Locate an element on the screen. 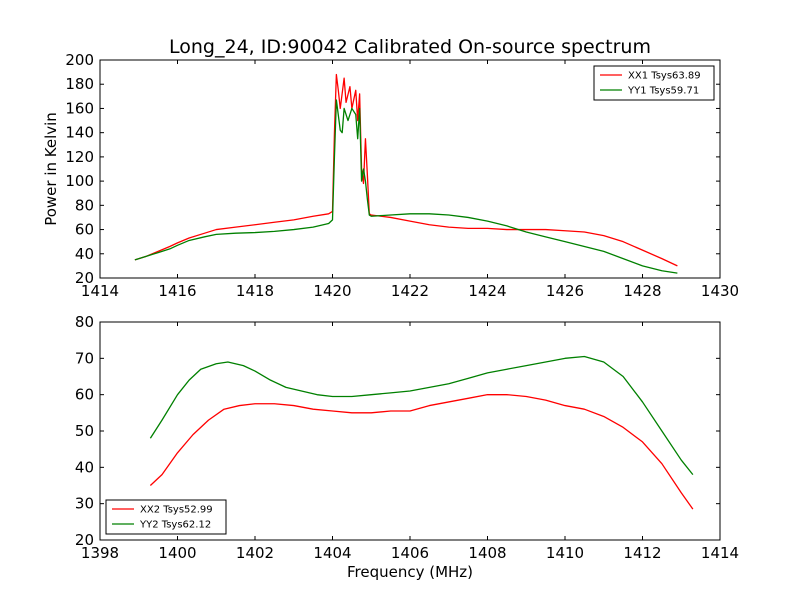 Image resolution: width=800 pixels, height=600 pixels. top-x-tick-label: 1430 is located at coordinates (720, 291).